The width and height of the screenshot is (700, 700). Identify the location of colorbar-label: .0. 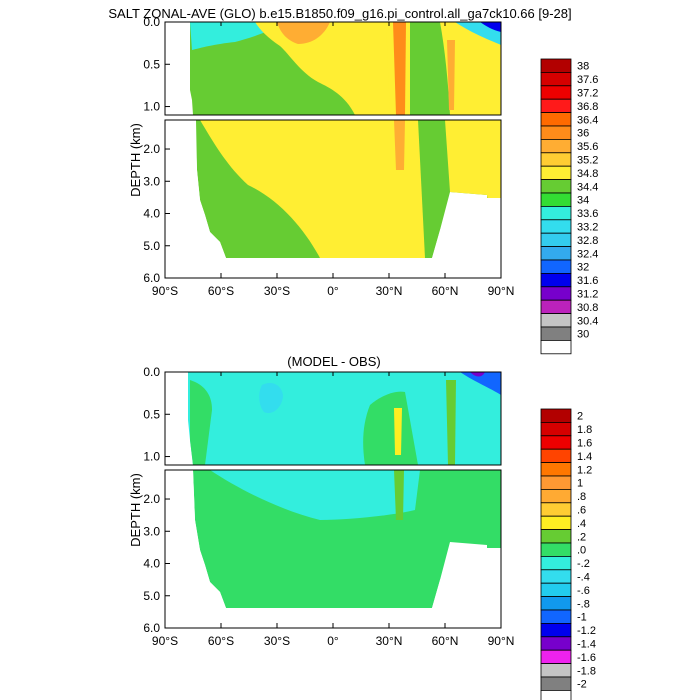
(581, 551).